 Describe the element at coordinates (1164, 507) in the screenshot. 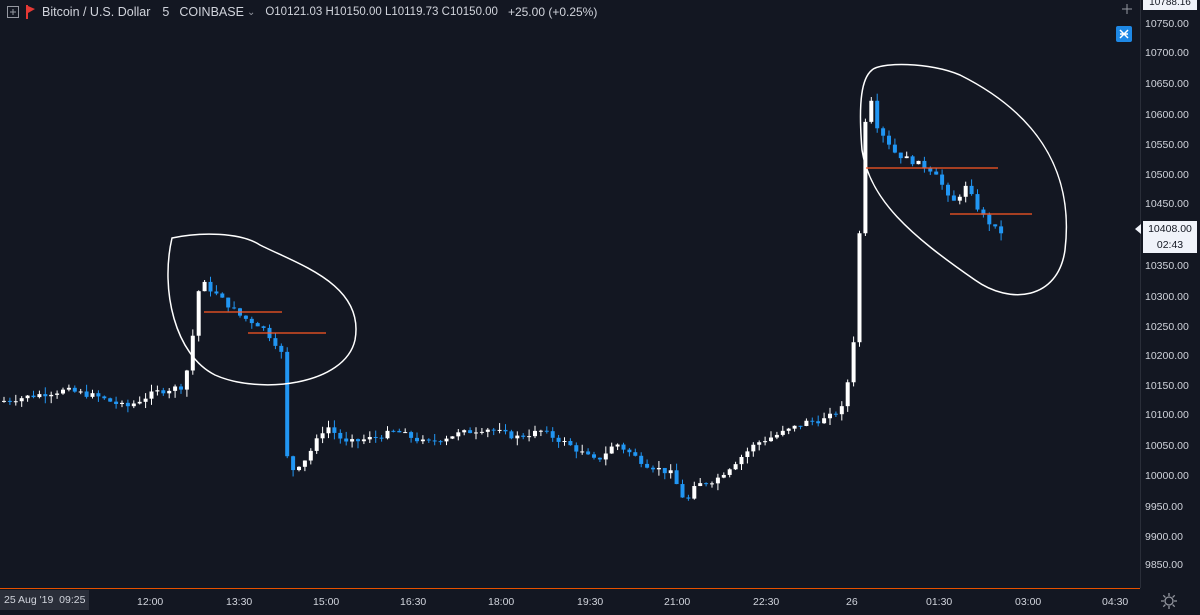

I see `price-tick: 9950.00` at that location.